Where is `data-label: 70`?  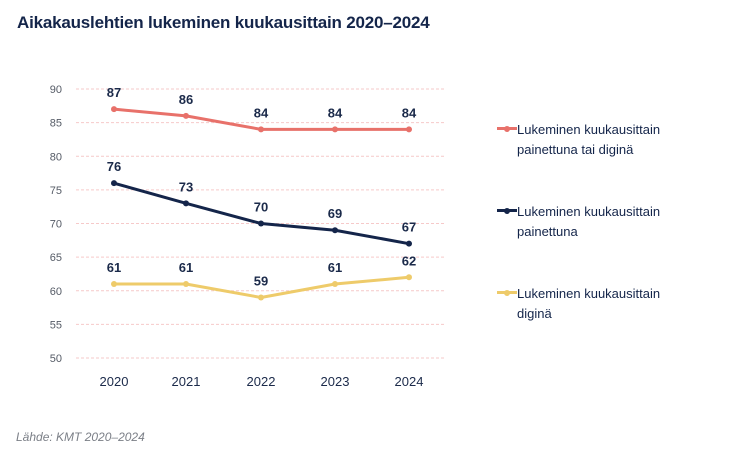 data-label: 70 is located at coordinates (261, 207).